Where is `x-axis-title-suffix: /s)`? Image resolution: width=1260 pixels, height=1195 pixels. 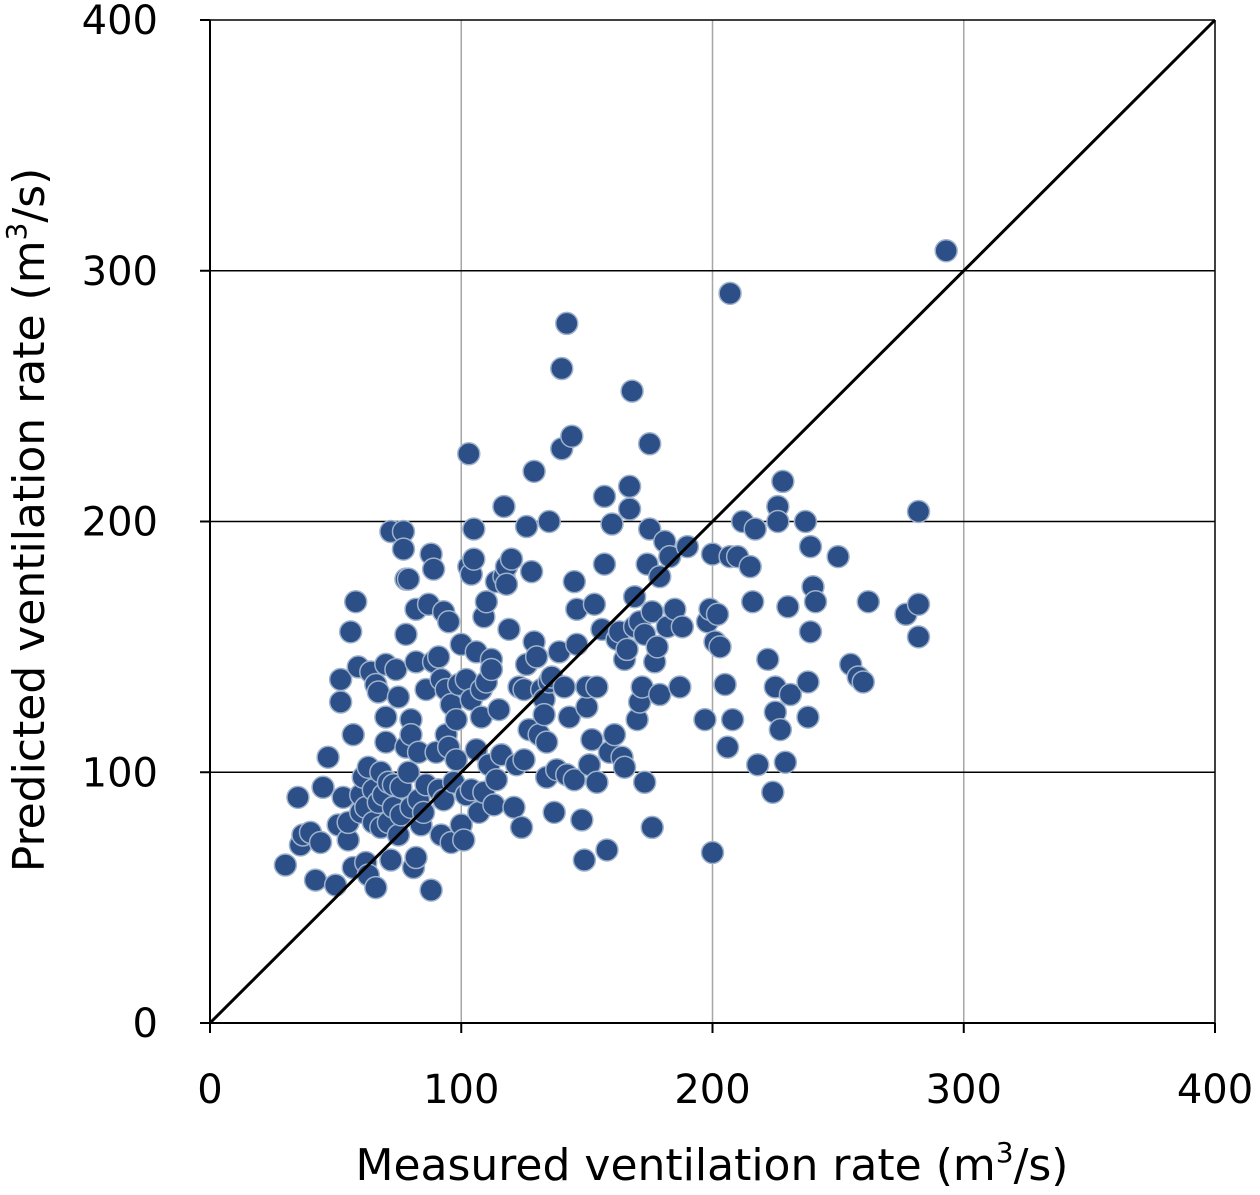 x-axis-title-suffix: /s) is located at coordinates (1041, 1165).